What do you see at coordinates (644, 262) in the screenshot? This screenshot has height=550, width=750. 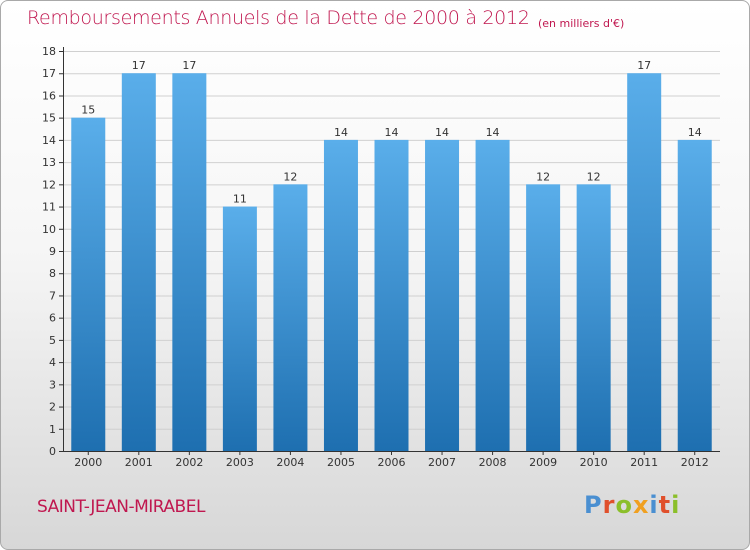 I see `bar-2011` at bounding box center [644, 262].